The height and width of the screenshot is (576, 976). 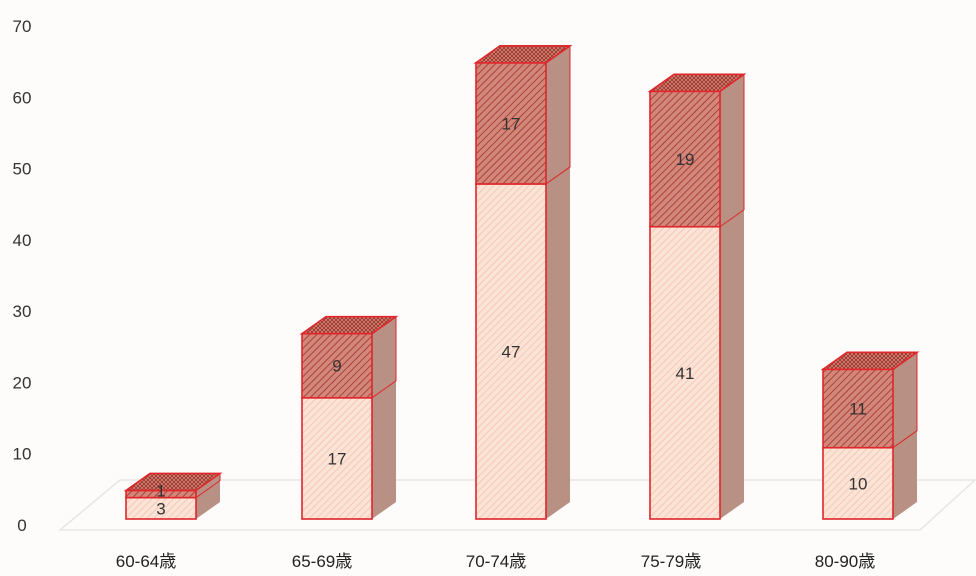 I want to click on y-tick-label: 40, so click(x=22, y=240).